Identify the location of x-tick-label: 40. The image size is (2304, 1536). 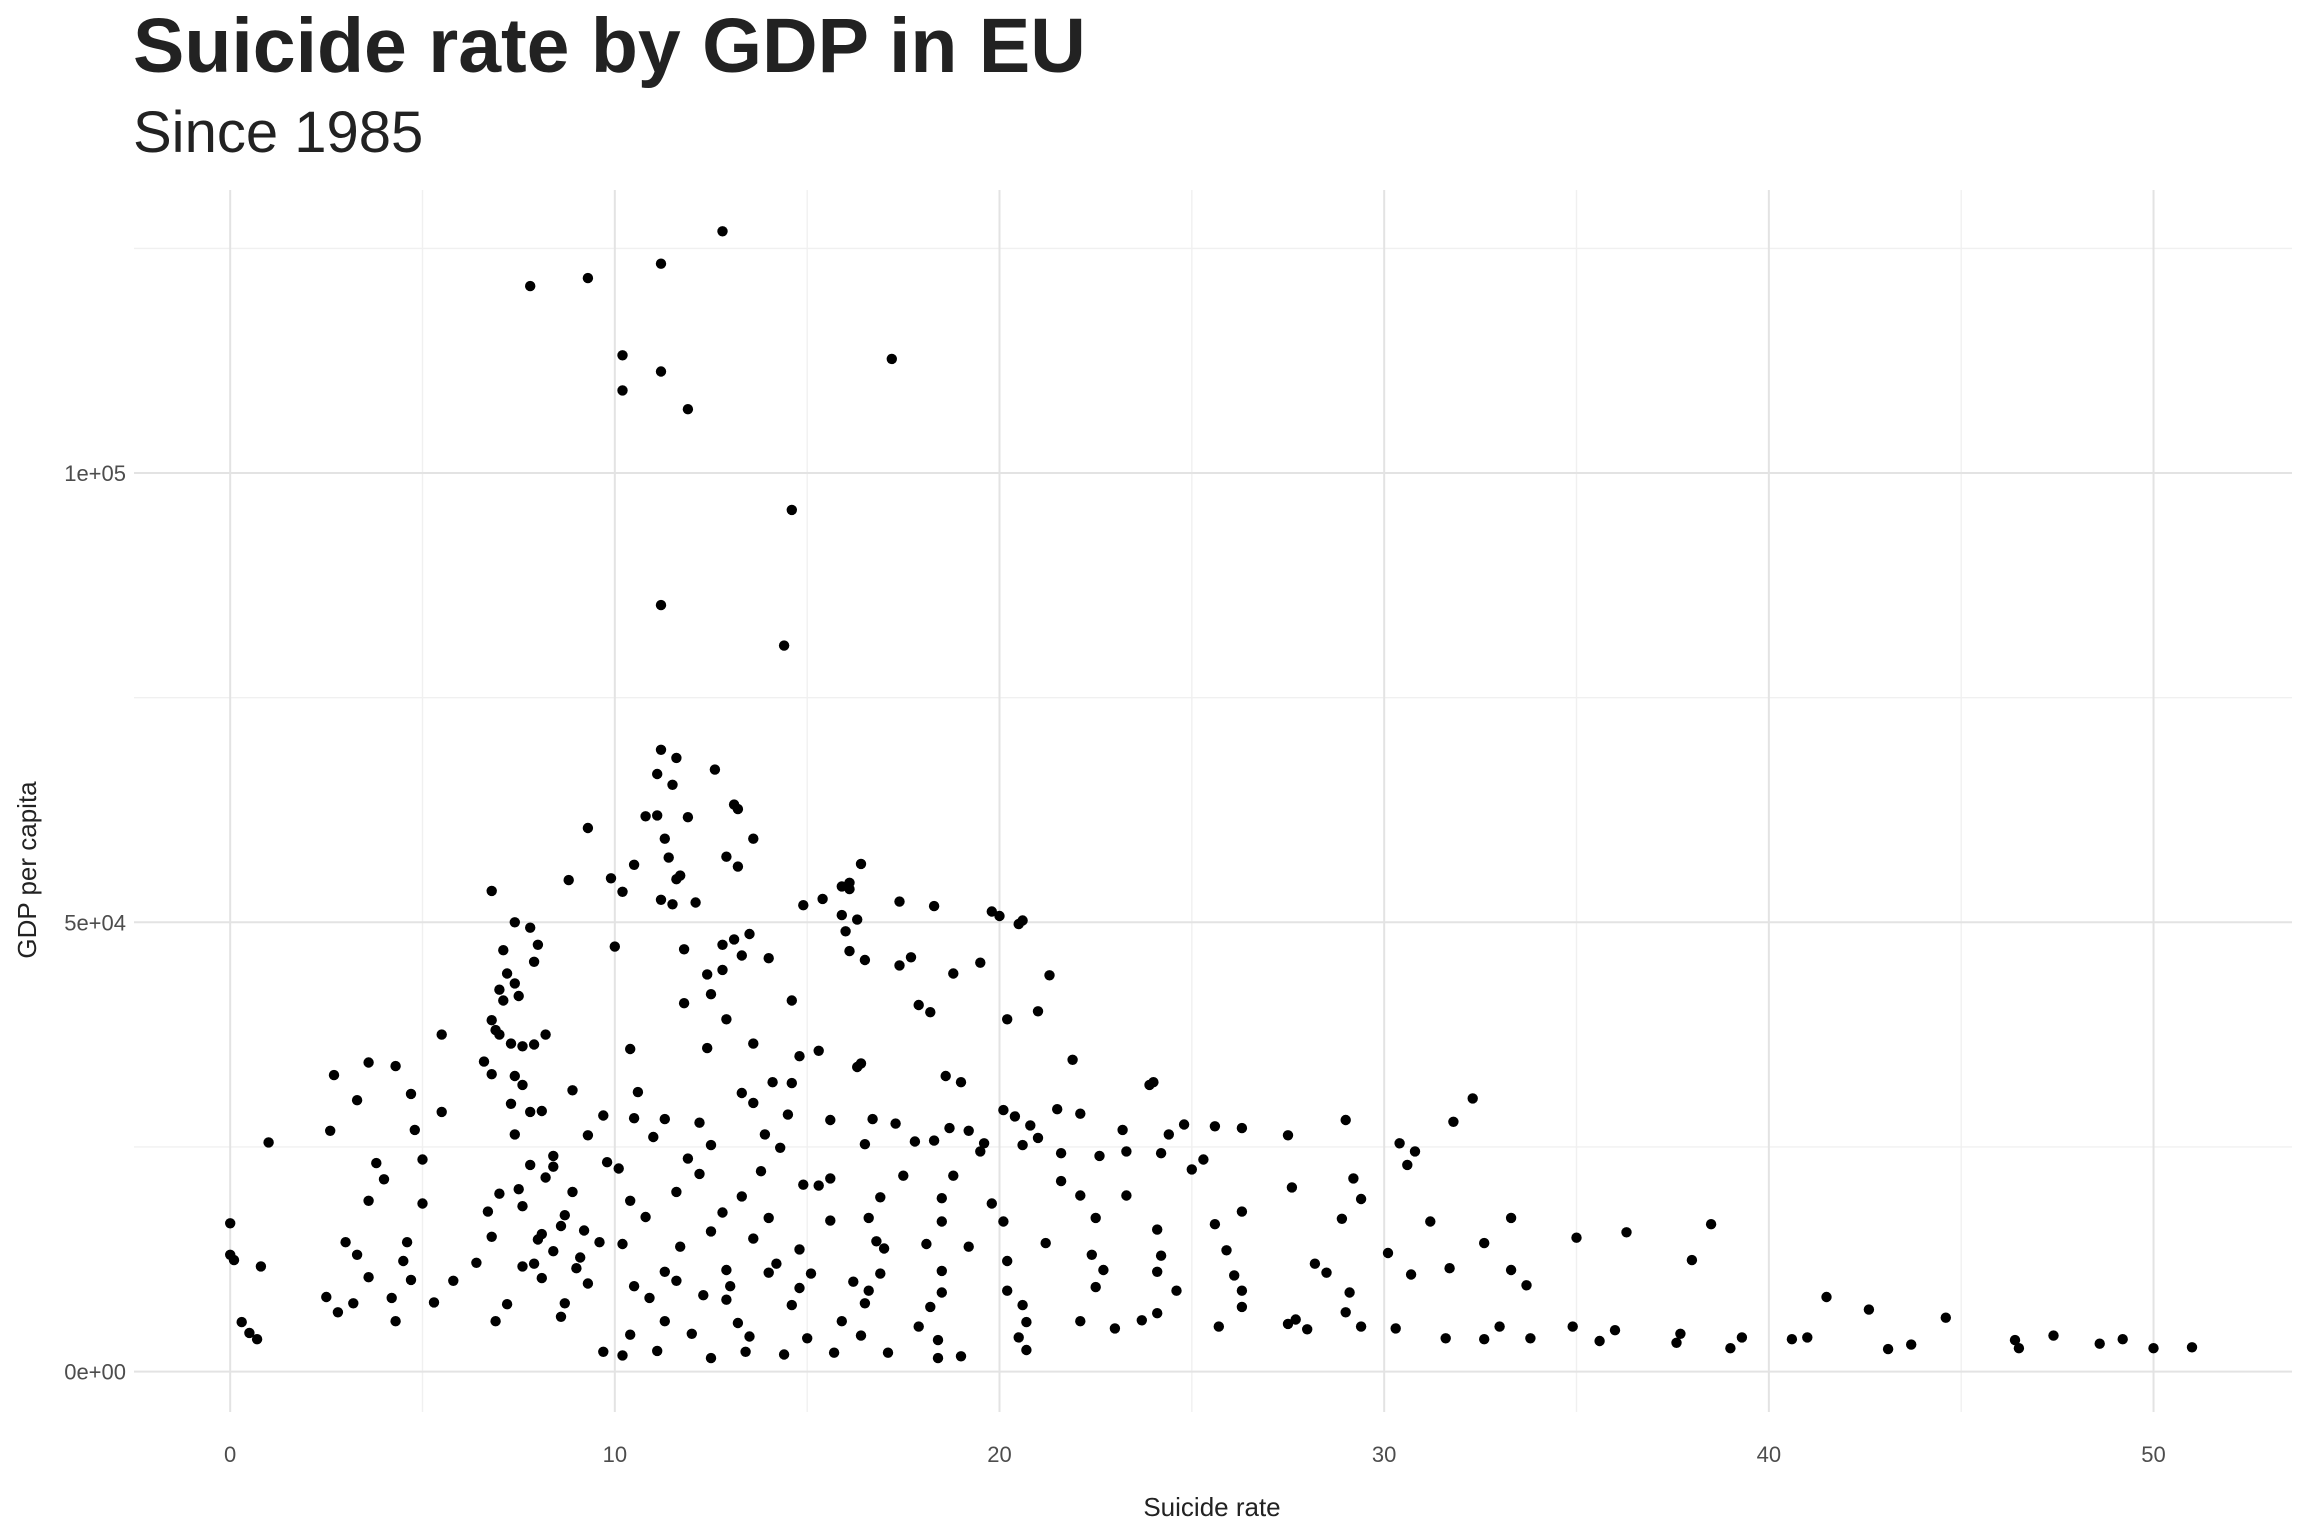
(1769, 1454).